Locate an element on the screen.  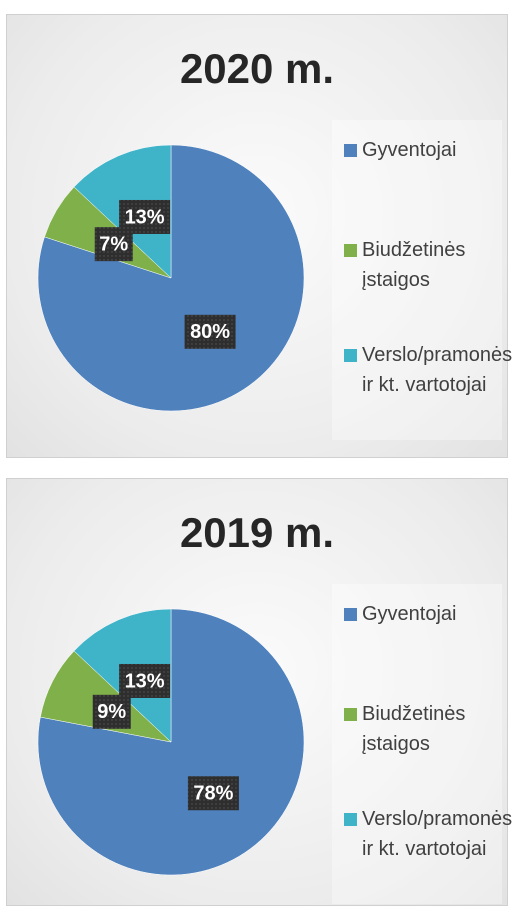
chart-title: 2020 m. is located at coordinates (257, 68).